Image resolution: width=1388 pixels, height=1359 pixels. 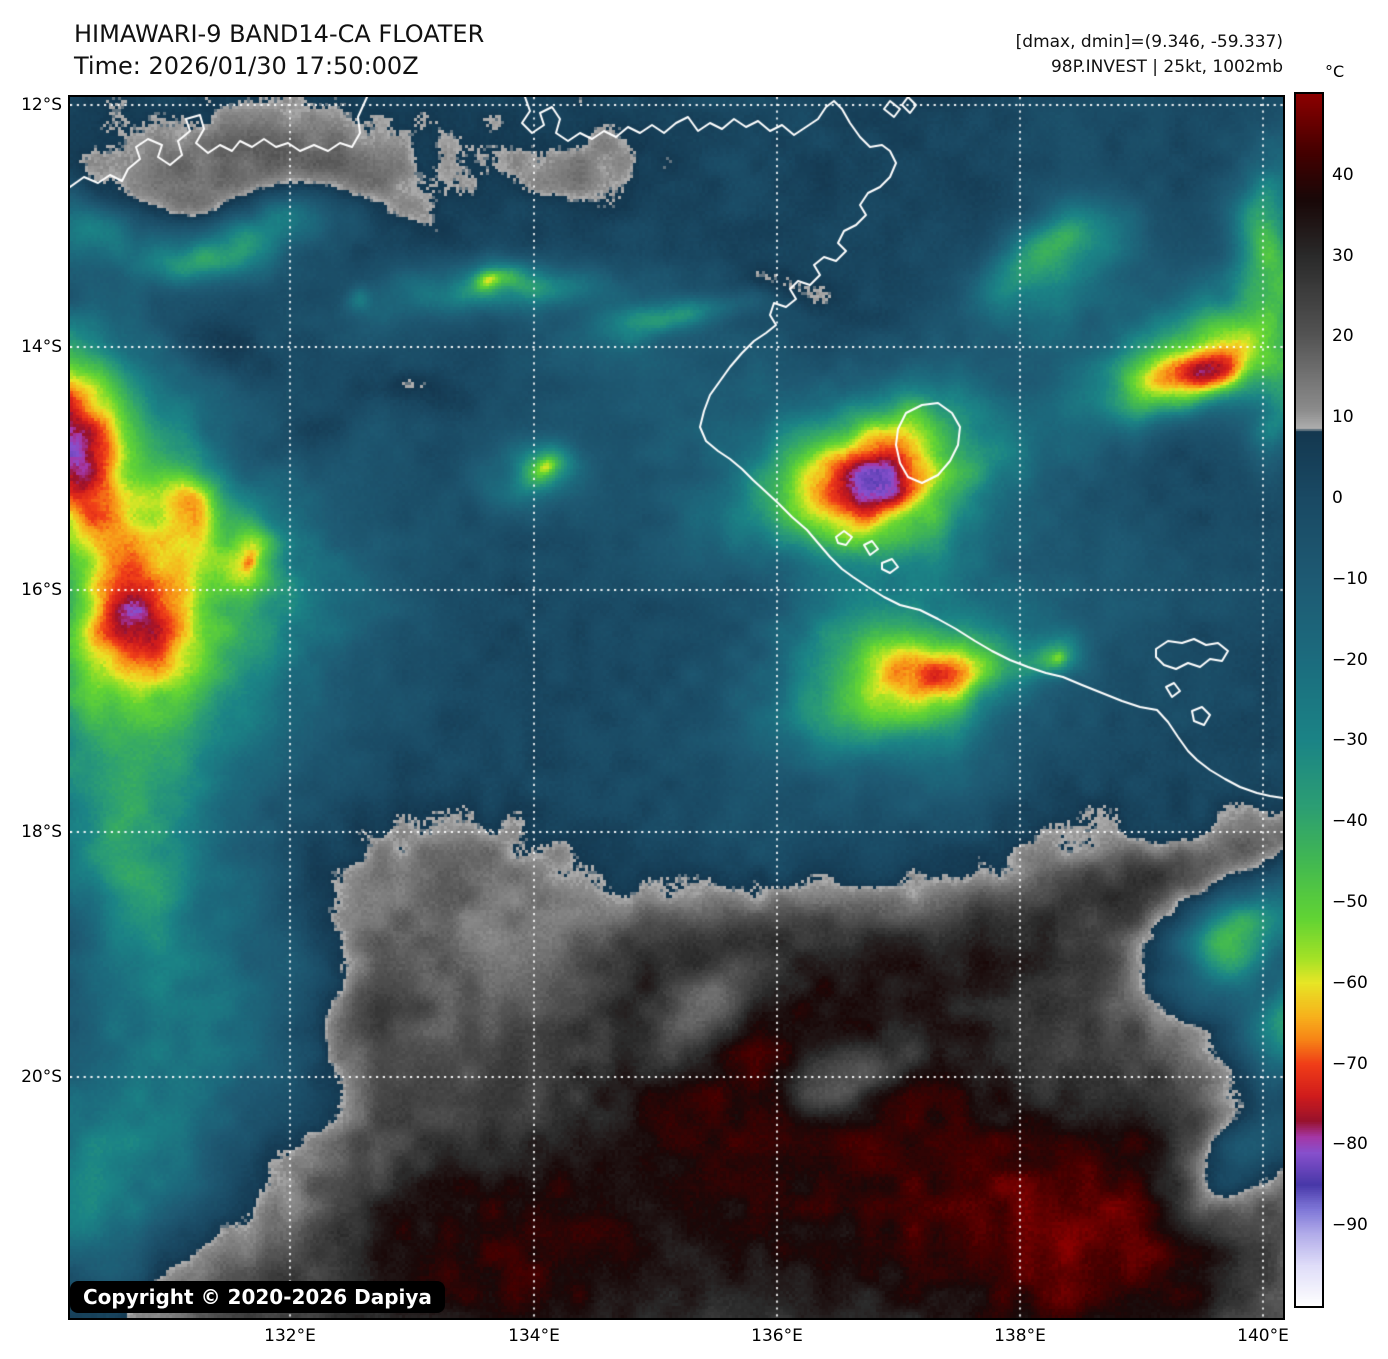 I want to click on colorbar-tick-label: 40, so click(x=1343, y=174).